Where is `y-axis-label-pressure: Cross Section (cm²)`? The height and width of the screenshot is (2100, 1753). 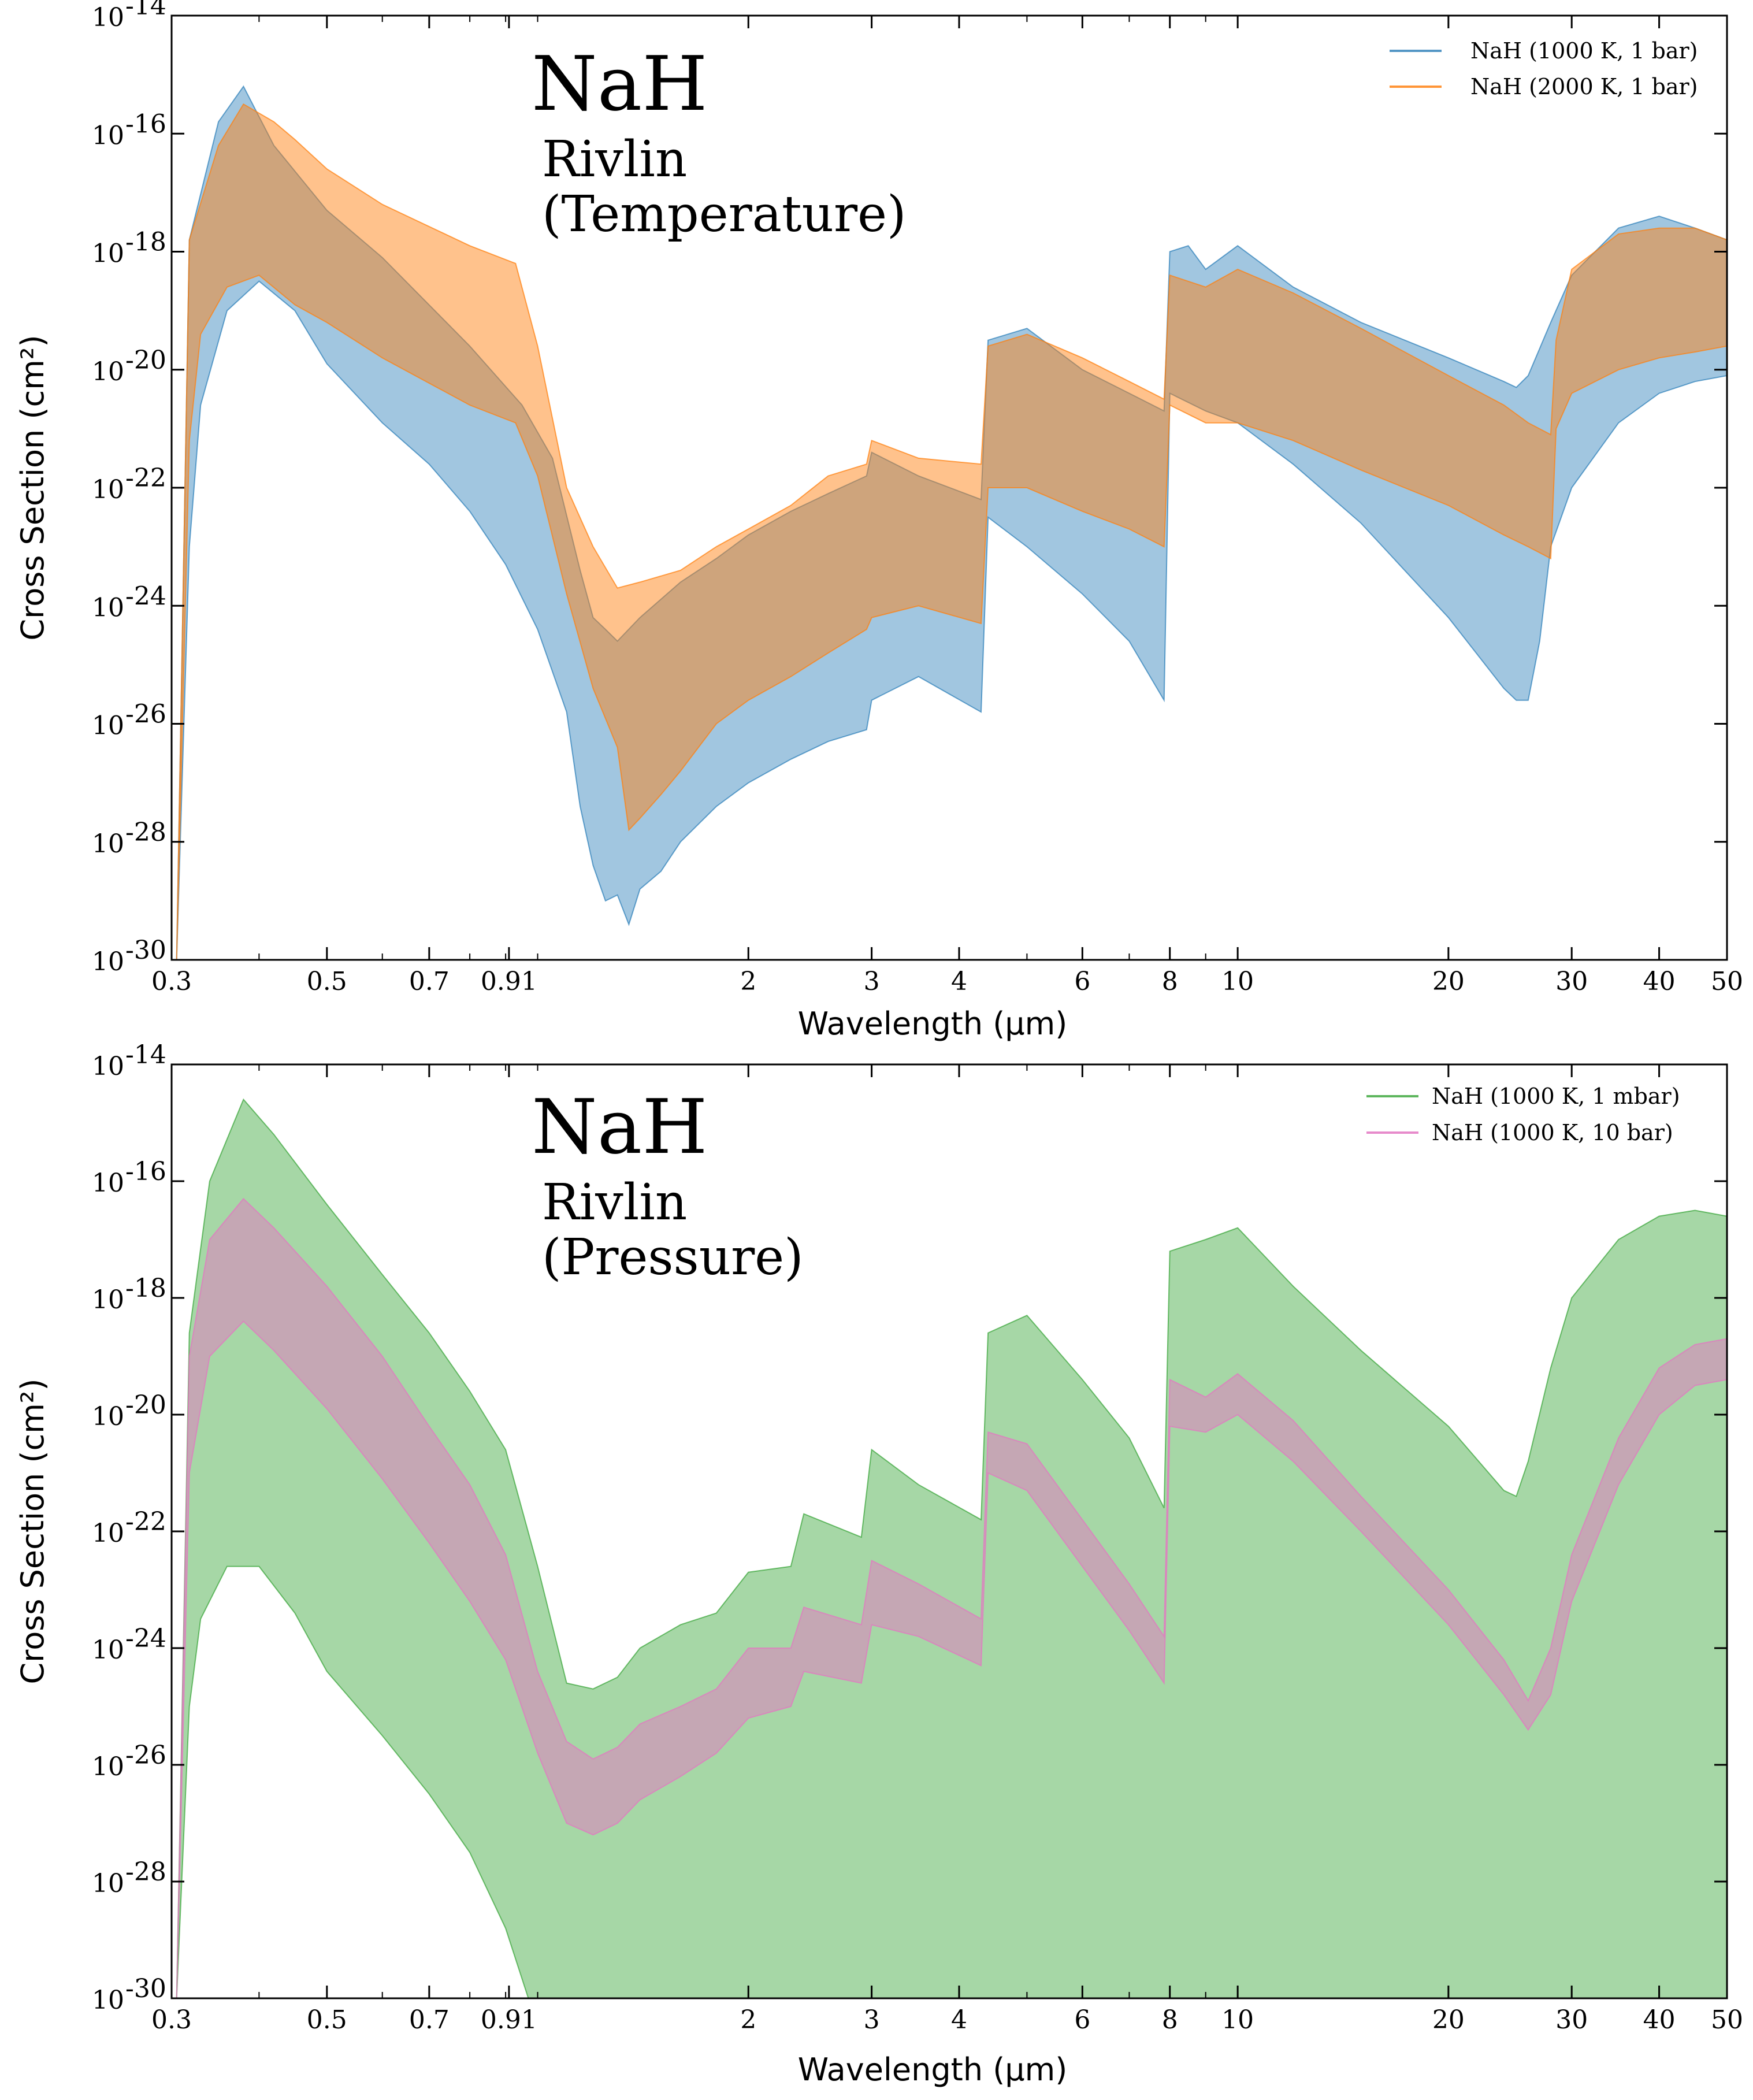 y-axis-label-pressure: Cross Section (cm²) is located at coordinates (32, 1531).